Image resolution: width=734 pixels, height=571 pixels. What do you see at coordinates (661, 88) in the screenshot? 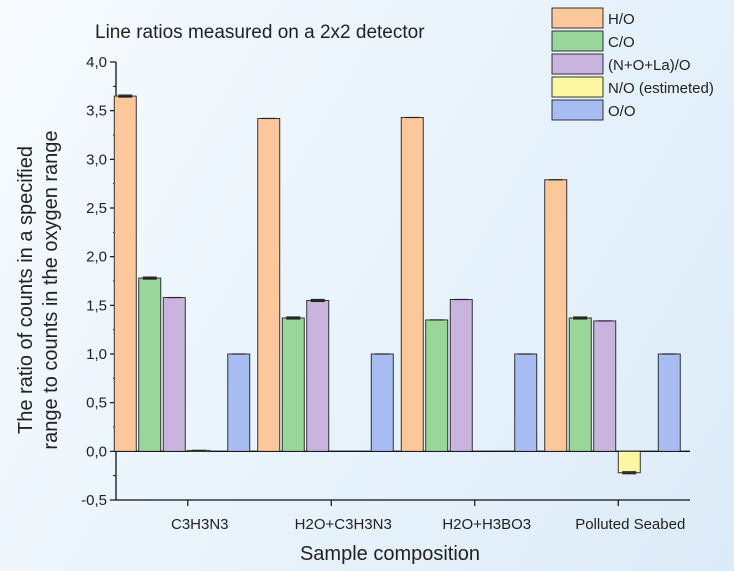
I see `legend-label: N/O (estimeted)` at bounding box center [661, 88].